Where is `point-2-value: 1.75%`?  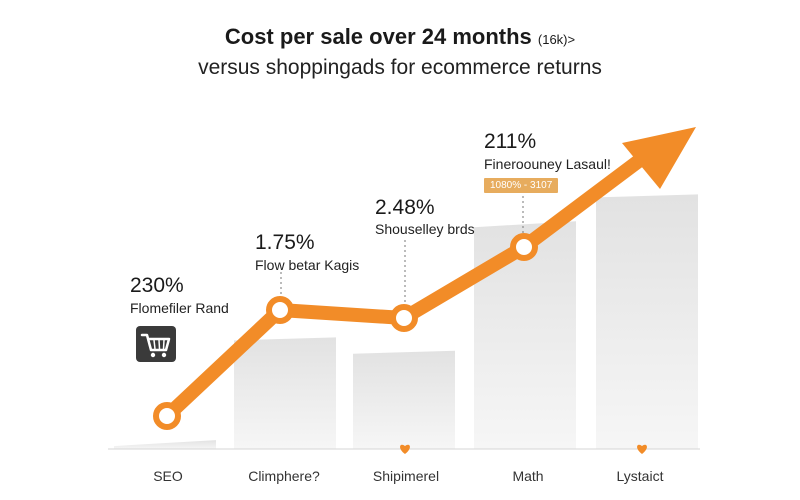 point-2-value: 1.75% is located at coordinates (285, 242).